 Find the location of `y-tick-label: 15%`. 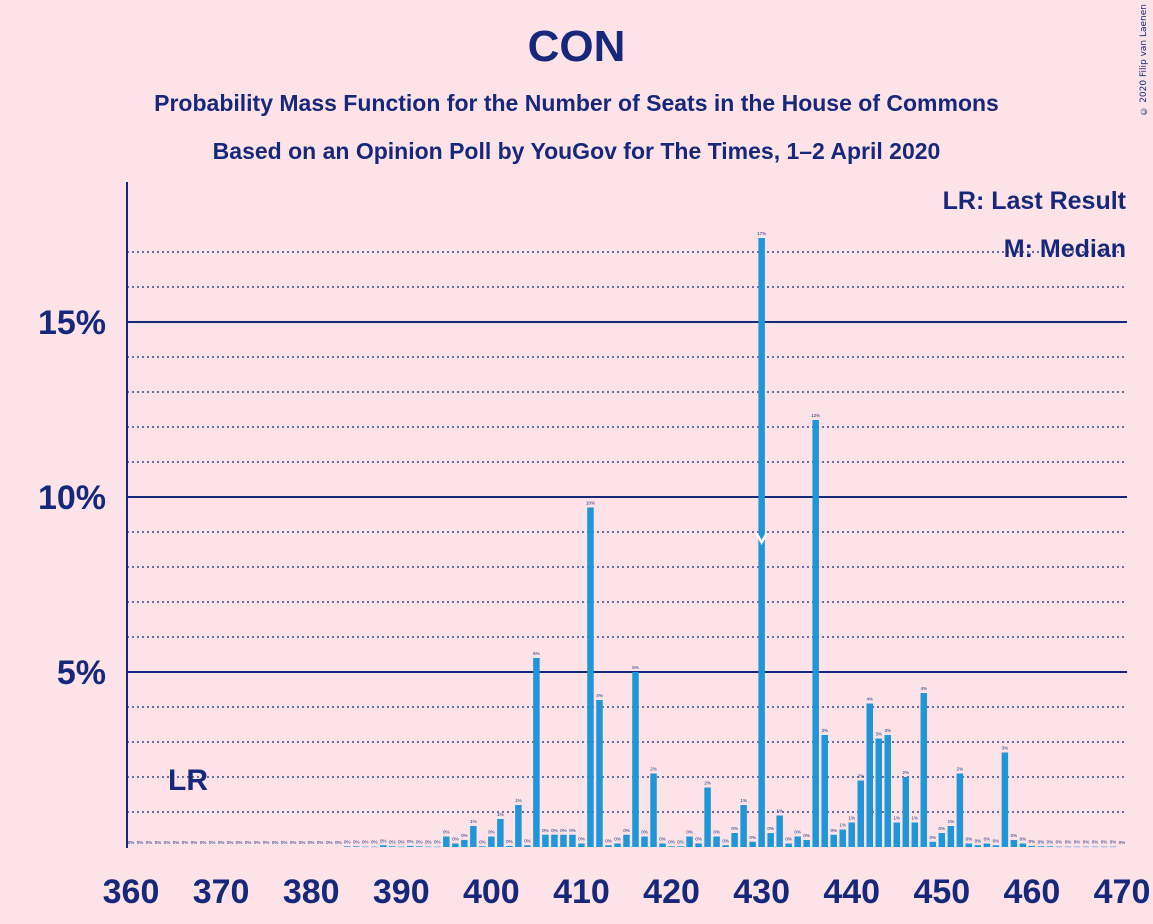

y-tick-label: 15% is located at coordinates (72, 323).